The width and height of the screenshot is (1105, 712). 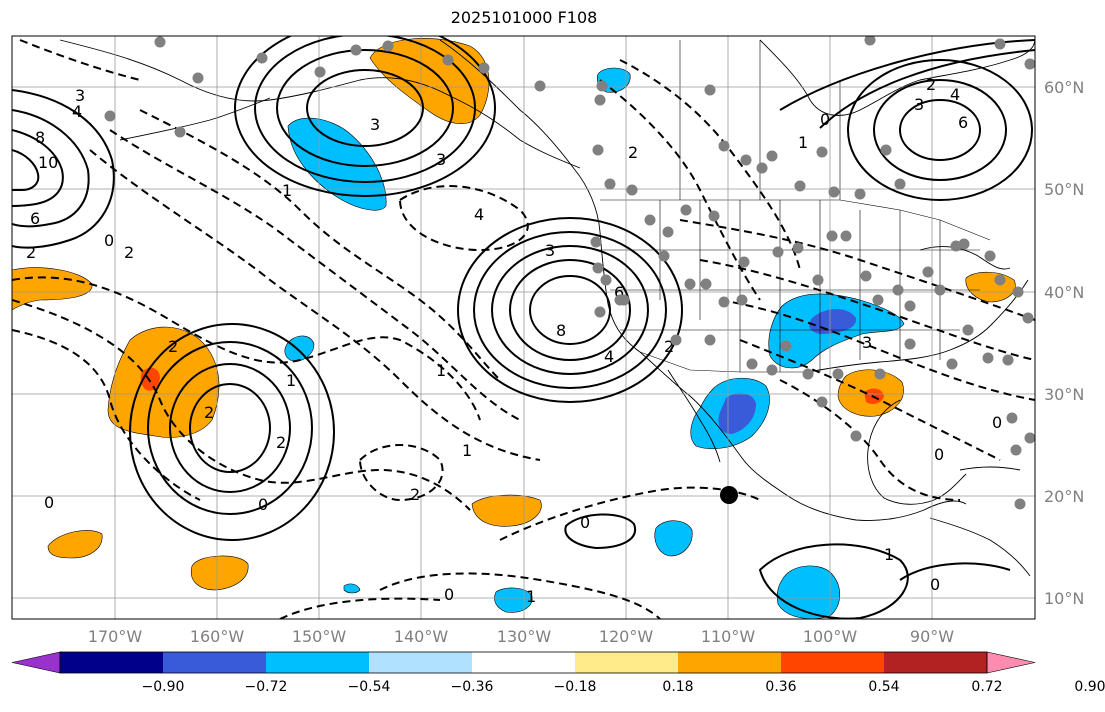 I want to click on colorbar-tick-label: 0.18, so click(x=677, y=687).